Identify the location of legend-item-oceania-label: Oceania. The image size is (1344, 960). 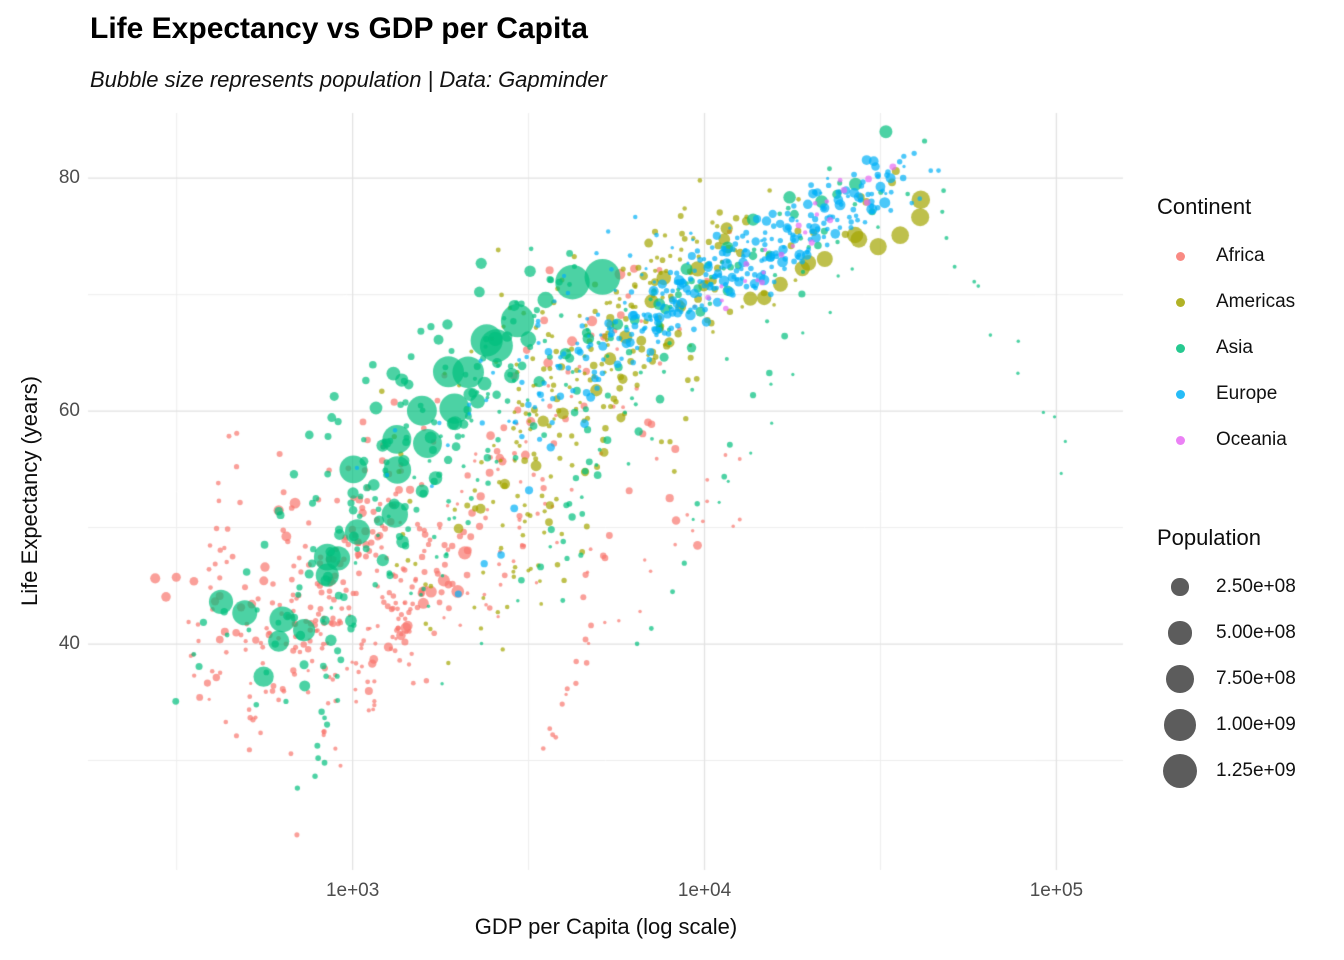
(1251, 439).